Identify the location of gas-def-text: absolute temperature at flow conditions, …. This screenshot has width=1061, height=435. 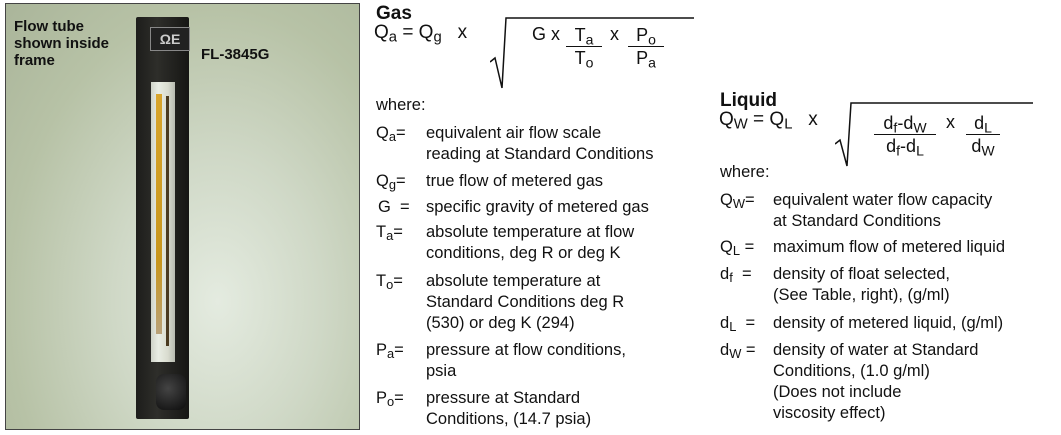
(530, 242).